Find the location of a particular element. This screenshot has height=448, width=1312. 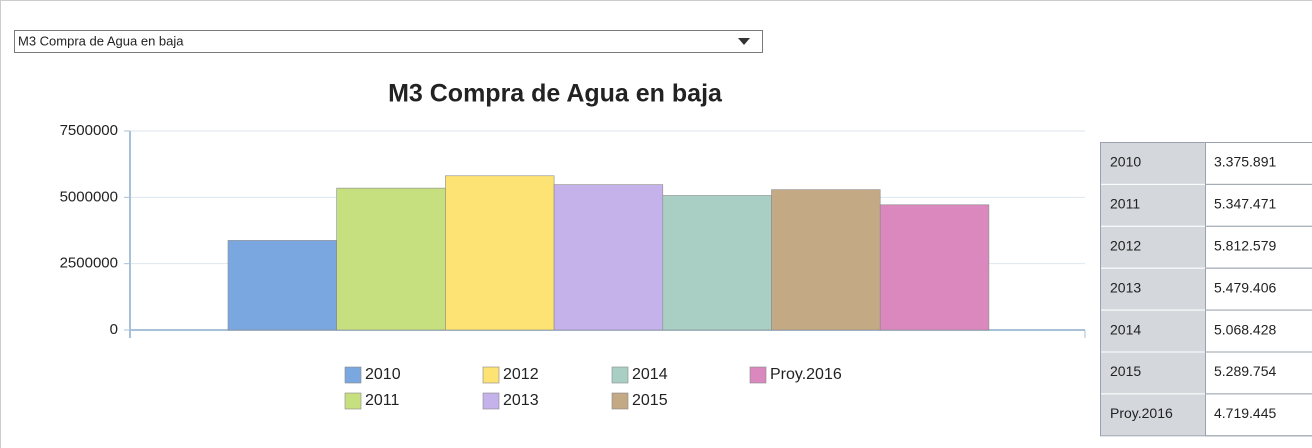

y-tick-label: 5000000 is located at coordinates (89, 196).